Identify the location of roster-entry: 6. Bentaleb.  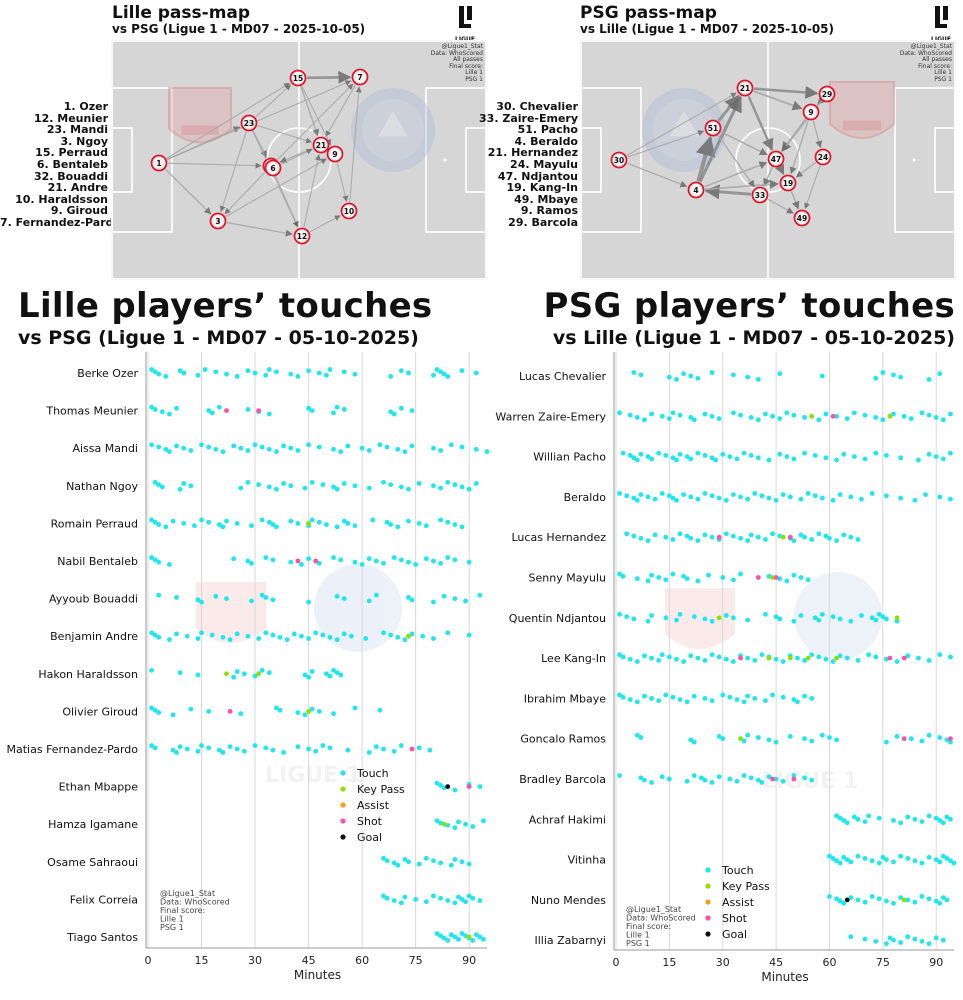
(72, 164).